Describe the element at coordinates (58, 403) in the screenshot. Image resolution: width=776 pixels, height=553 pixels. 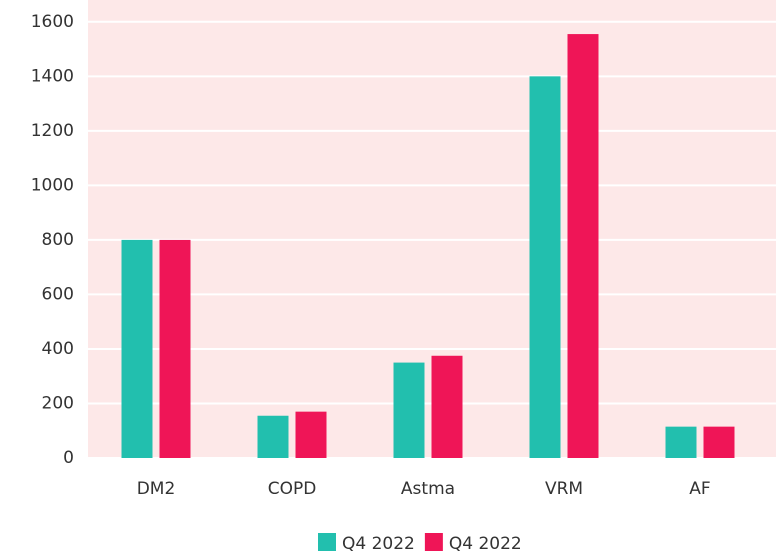
I see `y-tick-label: 200` at that location.